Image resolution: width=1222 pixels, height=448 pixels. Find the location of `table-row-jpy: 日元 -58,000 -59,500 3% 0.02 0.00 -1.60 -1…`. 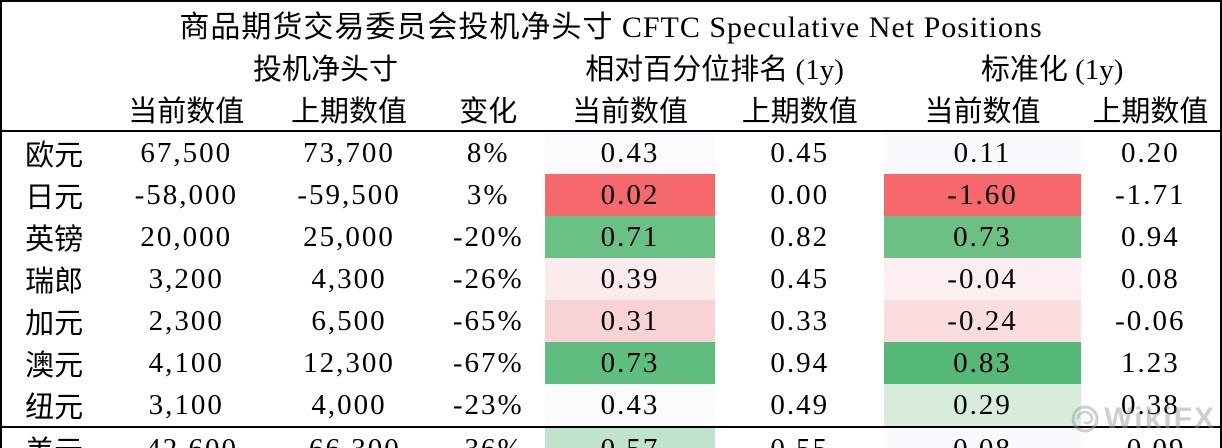

table-row-jpy: 日元 -58,000 -59,500 3% 0.02 0.00 -1.60 -1… is located at coordinates (611, 195).